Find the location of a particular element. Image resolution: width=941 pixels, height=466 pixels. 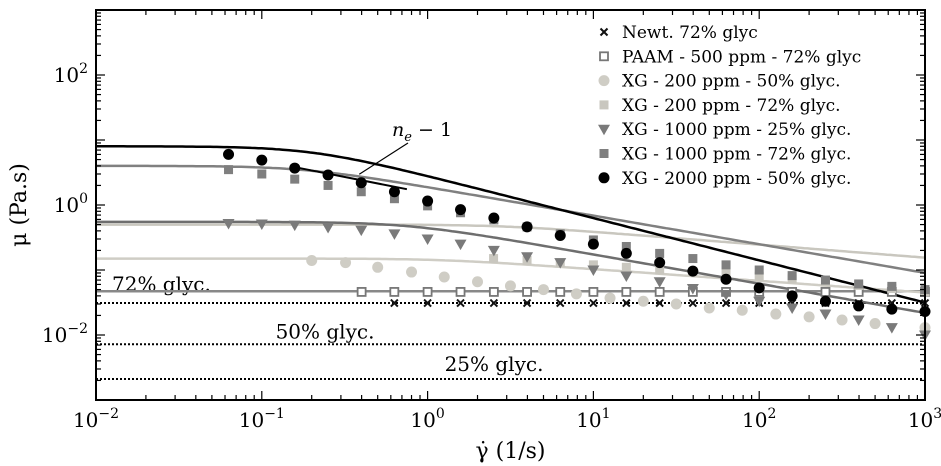

slope-annotation: ne − 1 is located at coordinates (373, 155).